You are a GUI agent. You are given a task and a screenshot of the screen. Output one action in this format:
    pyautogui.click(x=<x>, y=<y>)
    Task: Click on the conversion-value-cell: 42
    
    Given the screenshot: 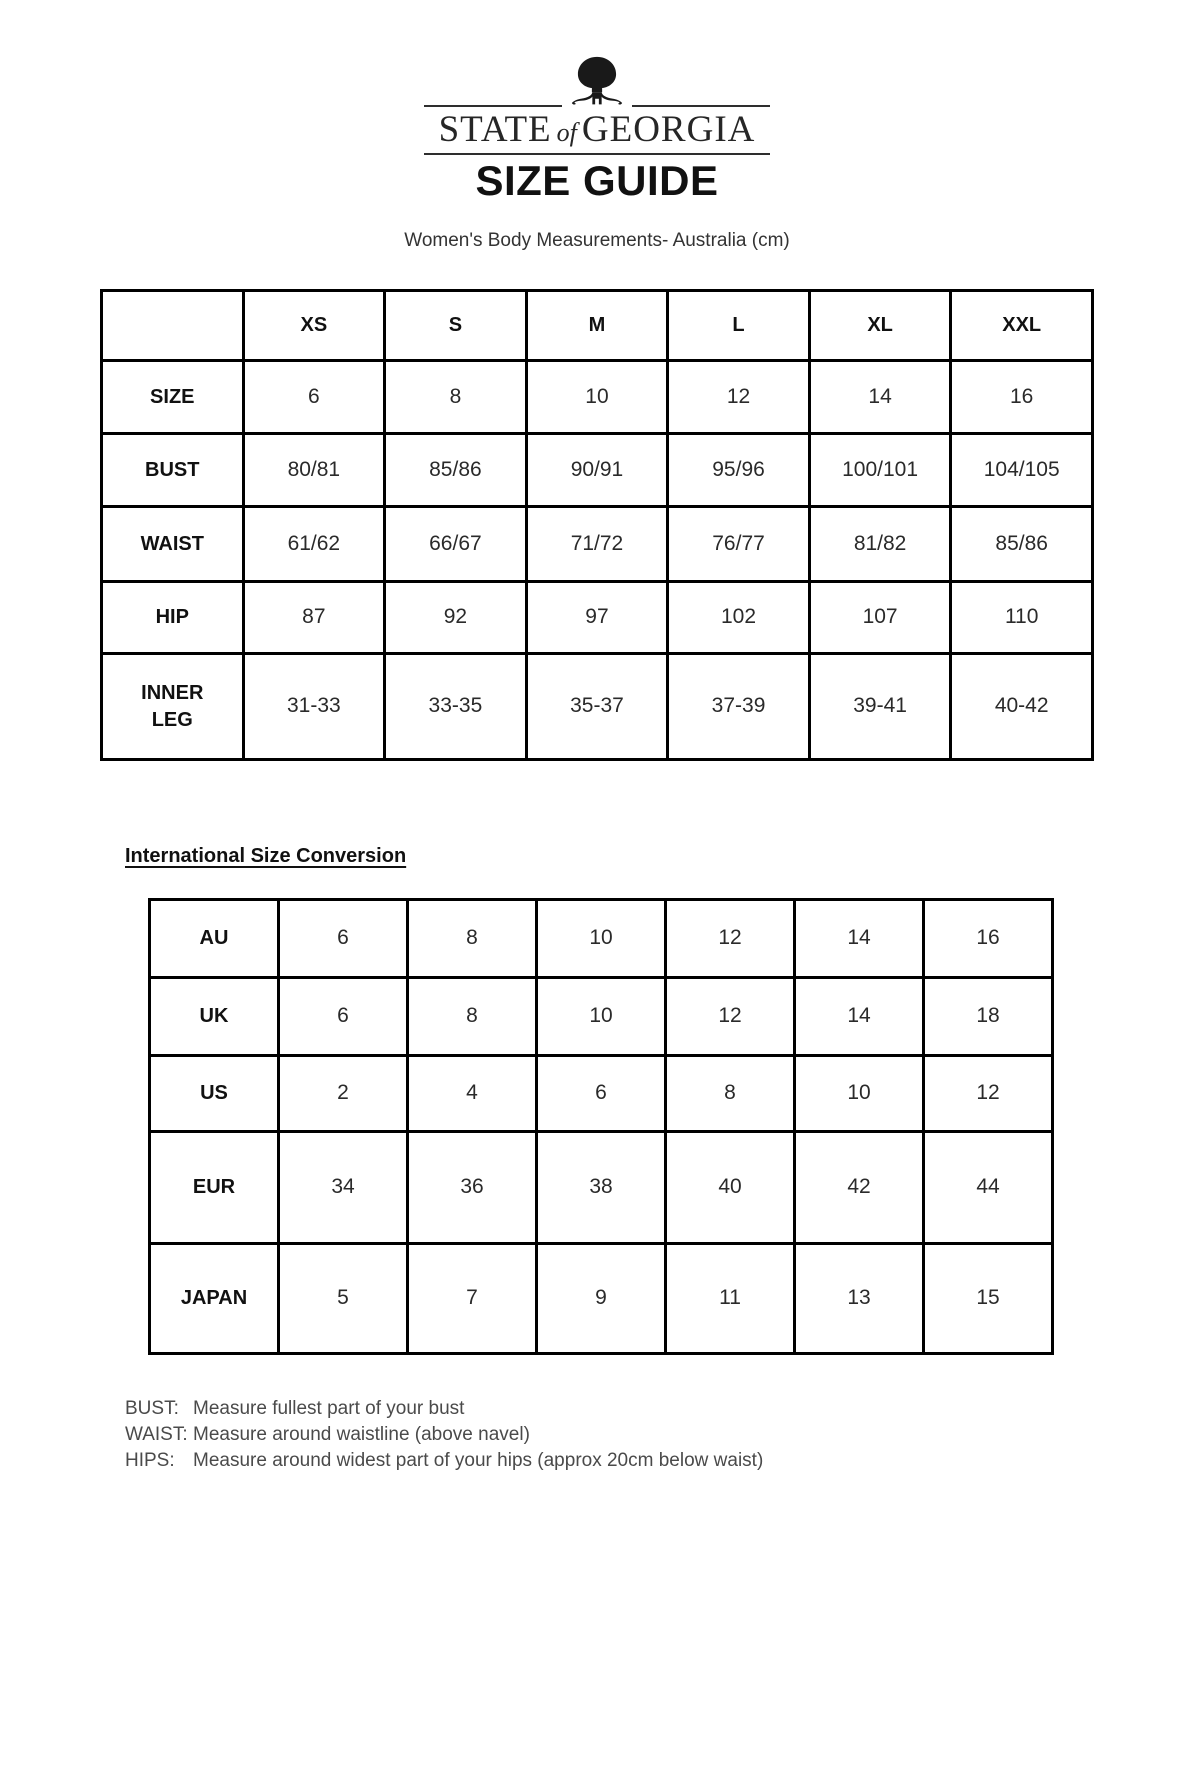 What is the action you would take?
    pyautogui.click(x=859, y=1187)
    